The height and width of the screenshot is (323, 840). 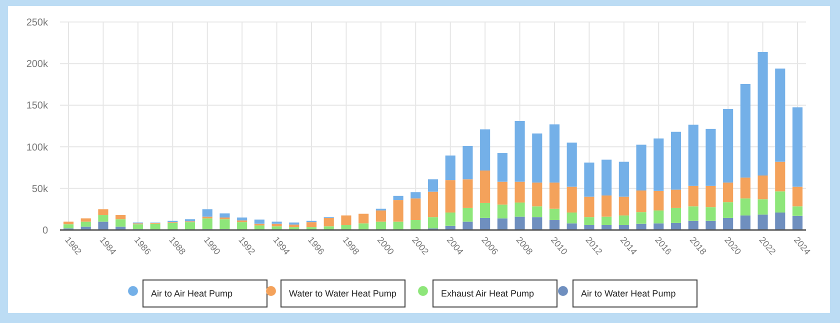 What do you see at coordinates (37, 106) in the screenshot?
I see `y-tick-label: 150k` at bounding box center [37, 106].